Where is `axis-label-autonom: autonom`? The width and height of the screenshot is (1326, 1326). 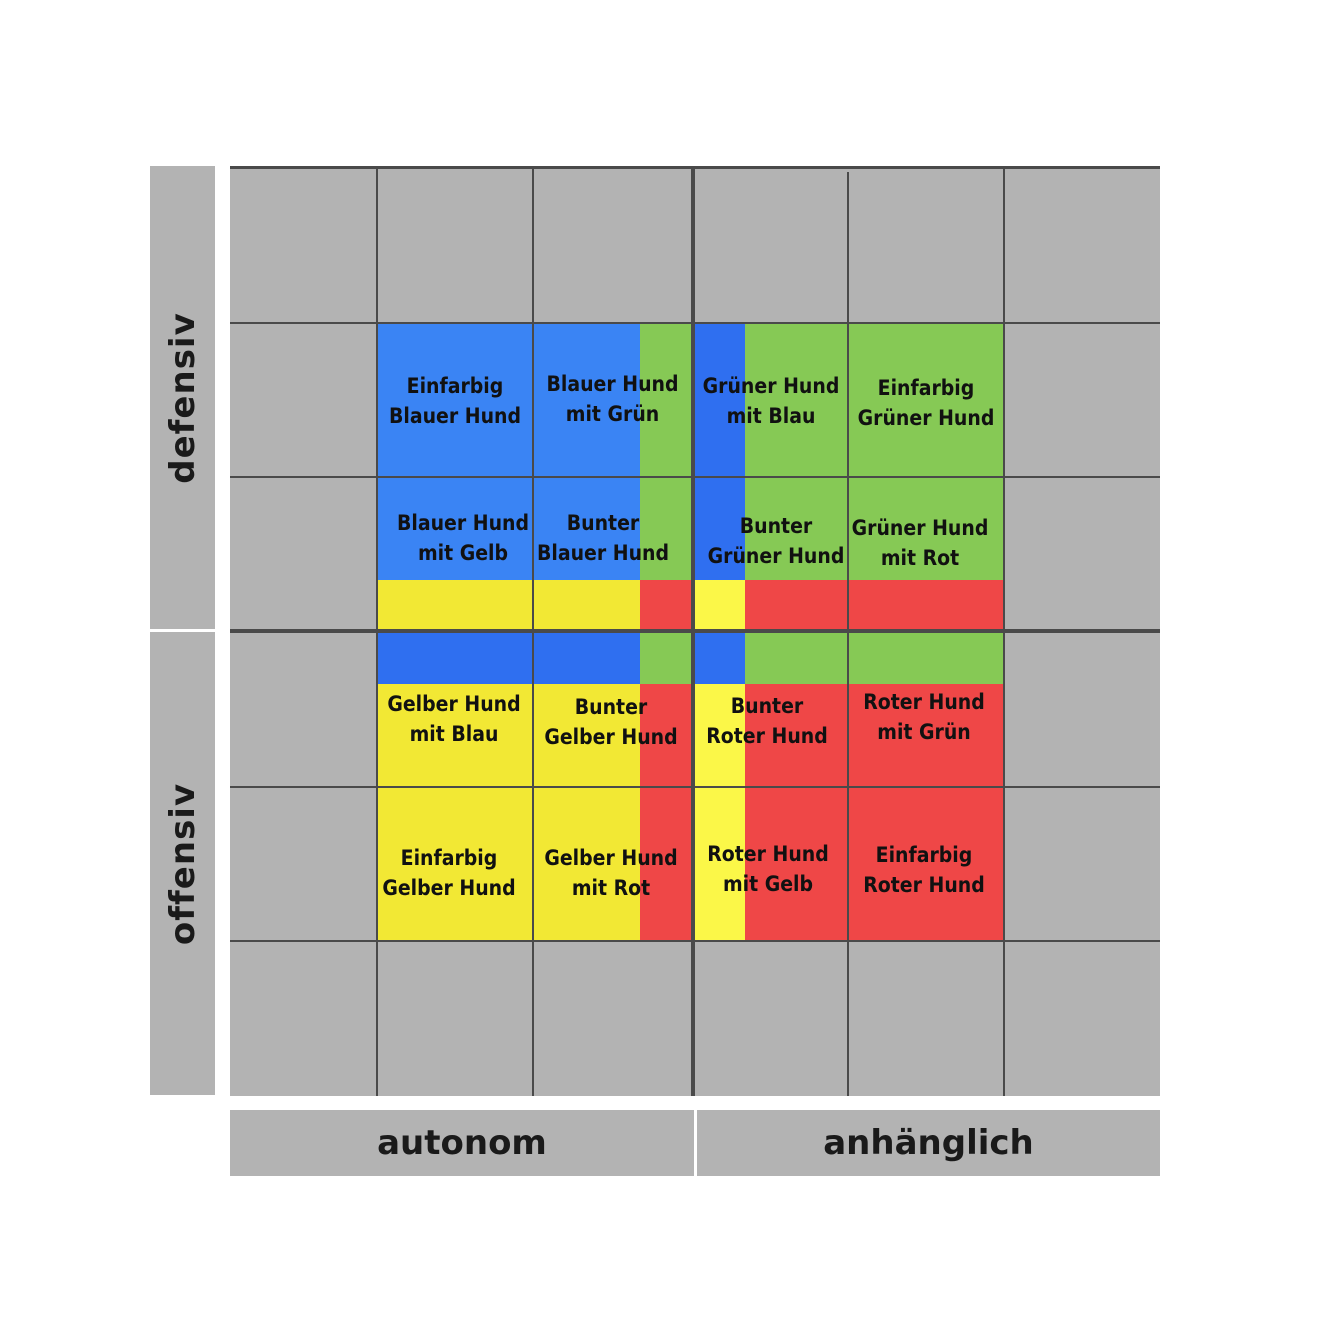 axis-label-autonom: autonom is located at coordinates (462, 1143).